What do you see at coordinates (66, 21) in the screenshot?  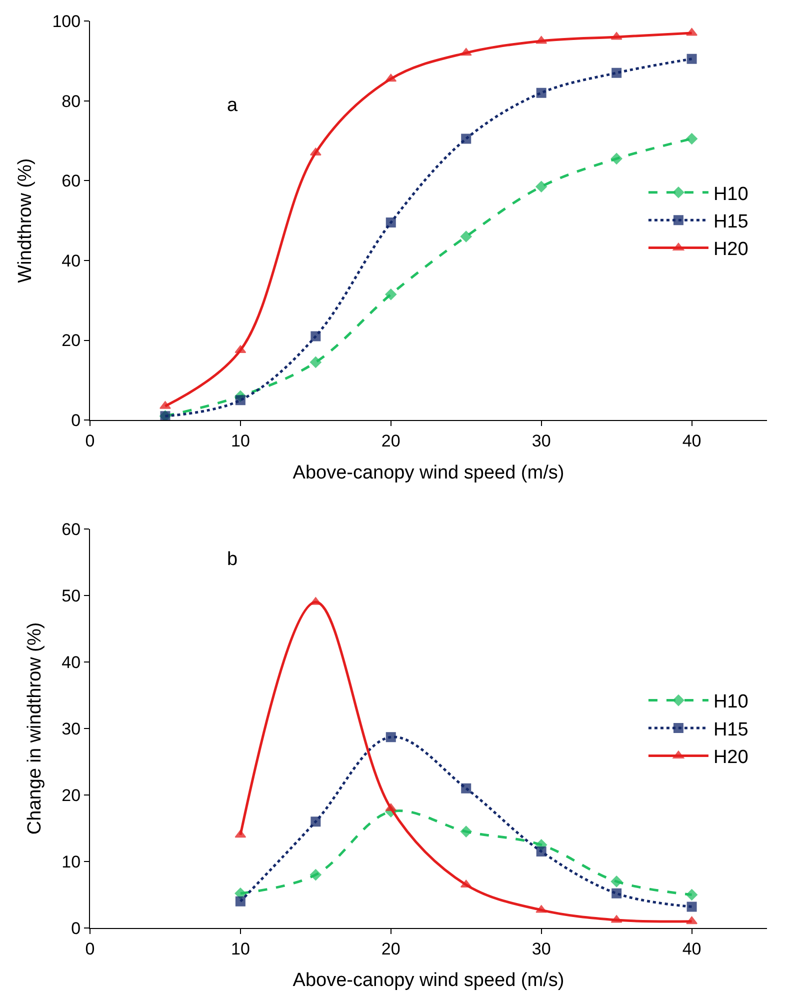 I see `y-tick-label: 100` at bounding box center [66, 21].